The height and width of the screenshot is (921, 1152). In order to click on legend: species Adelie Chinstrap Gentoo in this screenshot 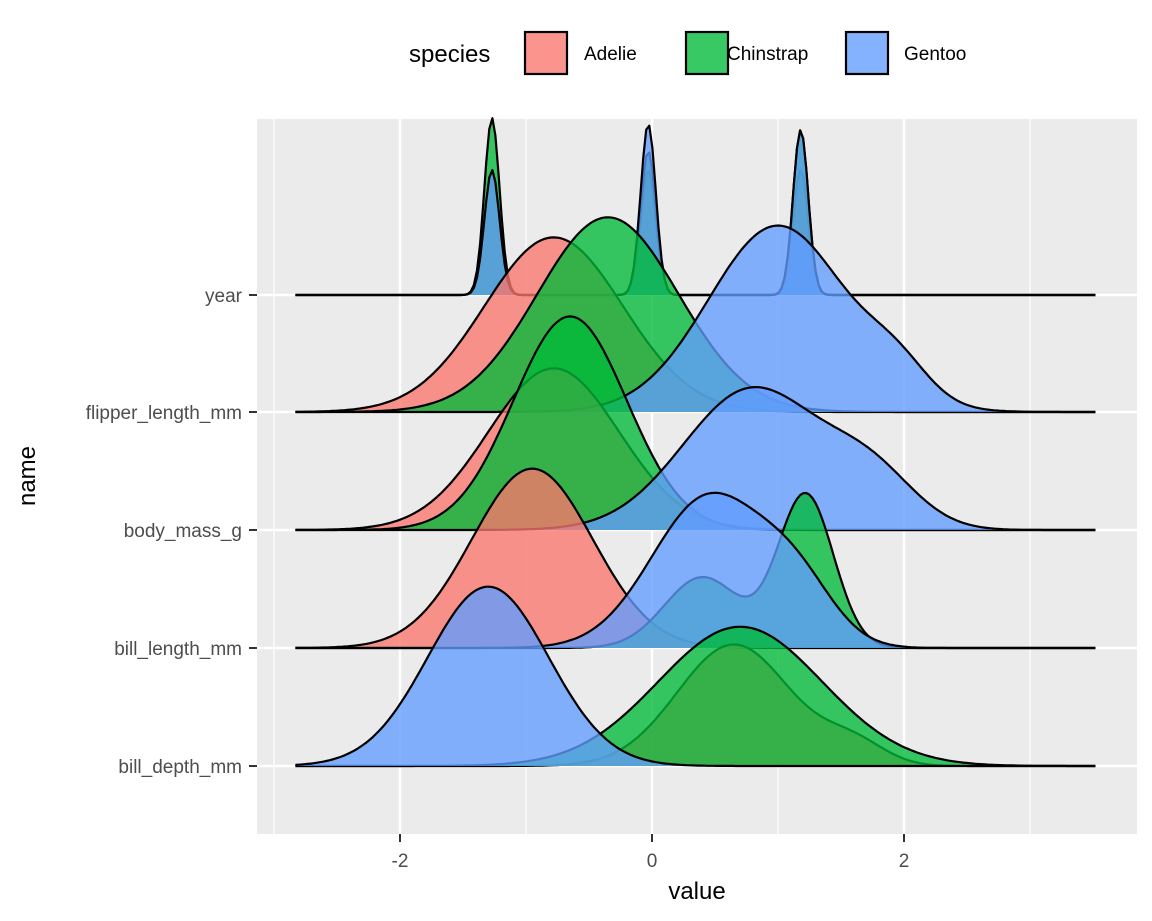, I will do `click(687, 53)`.